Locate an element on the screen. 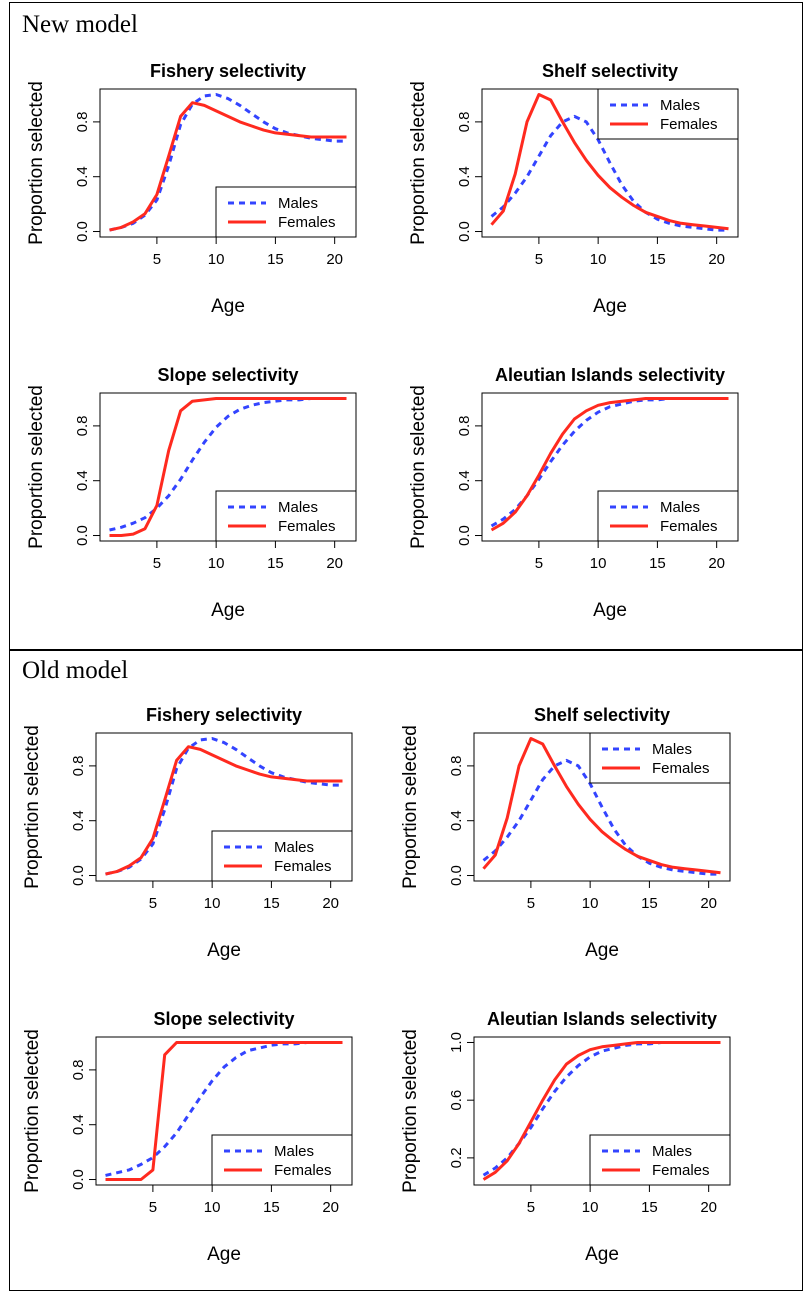  chart-title: Aleutian Islands selectivity is located at coordinates (602, 1019).